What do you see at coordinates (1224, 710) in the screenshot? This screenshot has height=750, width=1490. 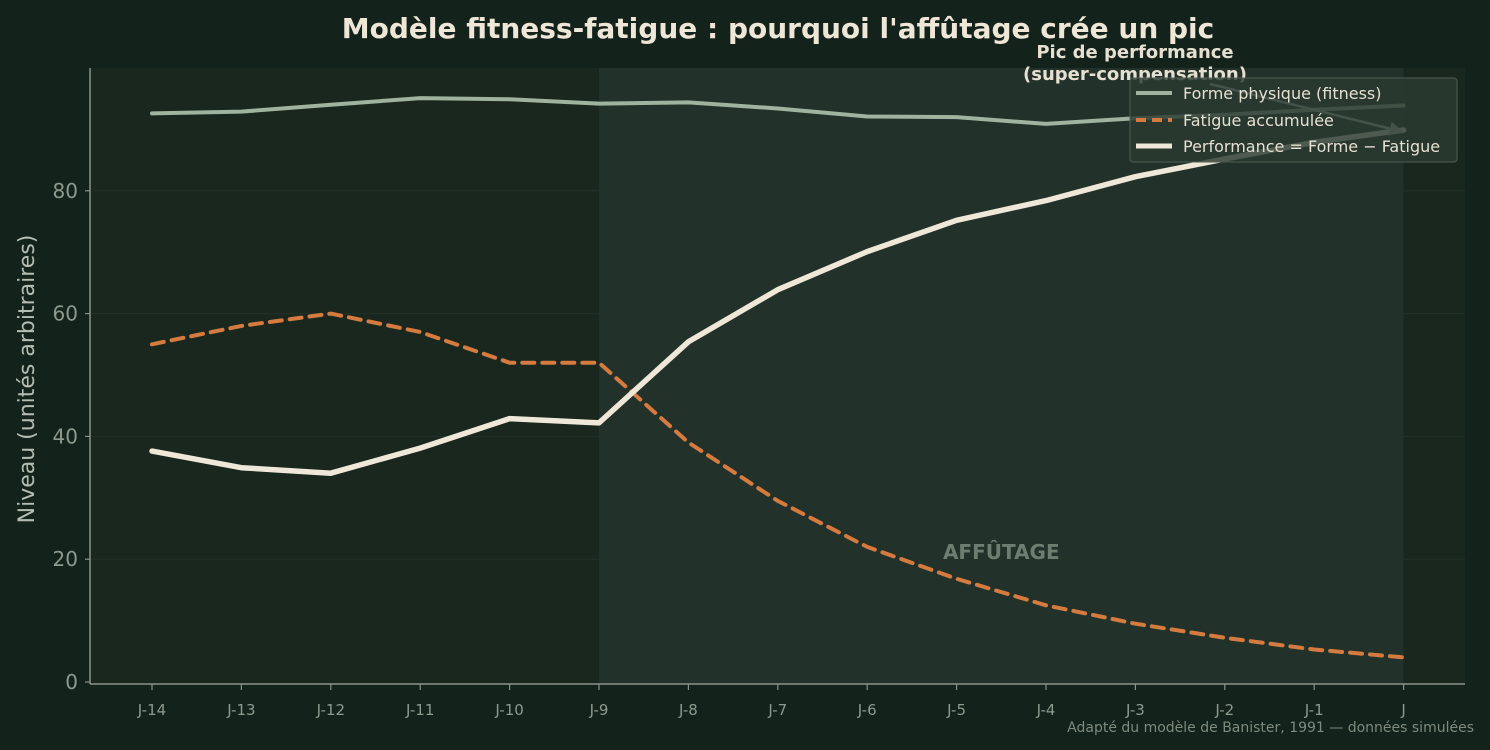 I see `xtick-label-12: J-2` at bounding box center [1224, 710].